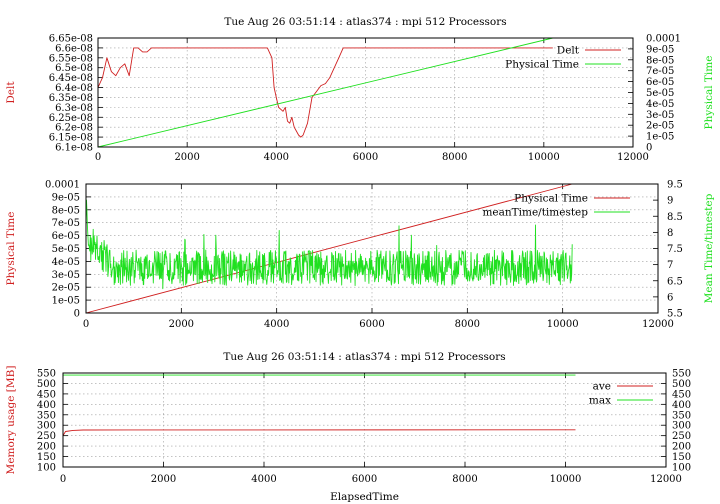  I want to click on y-tick-label: 6.3e-08, so click(74, 108).